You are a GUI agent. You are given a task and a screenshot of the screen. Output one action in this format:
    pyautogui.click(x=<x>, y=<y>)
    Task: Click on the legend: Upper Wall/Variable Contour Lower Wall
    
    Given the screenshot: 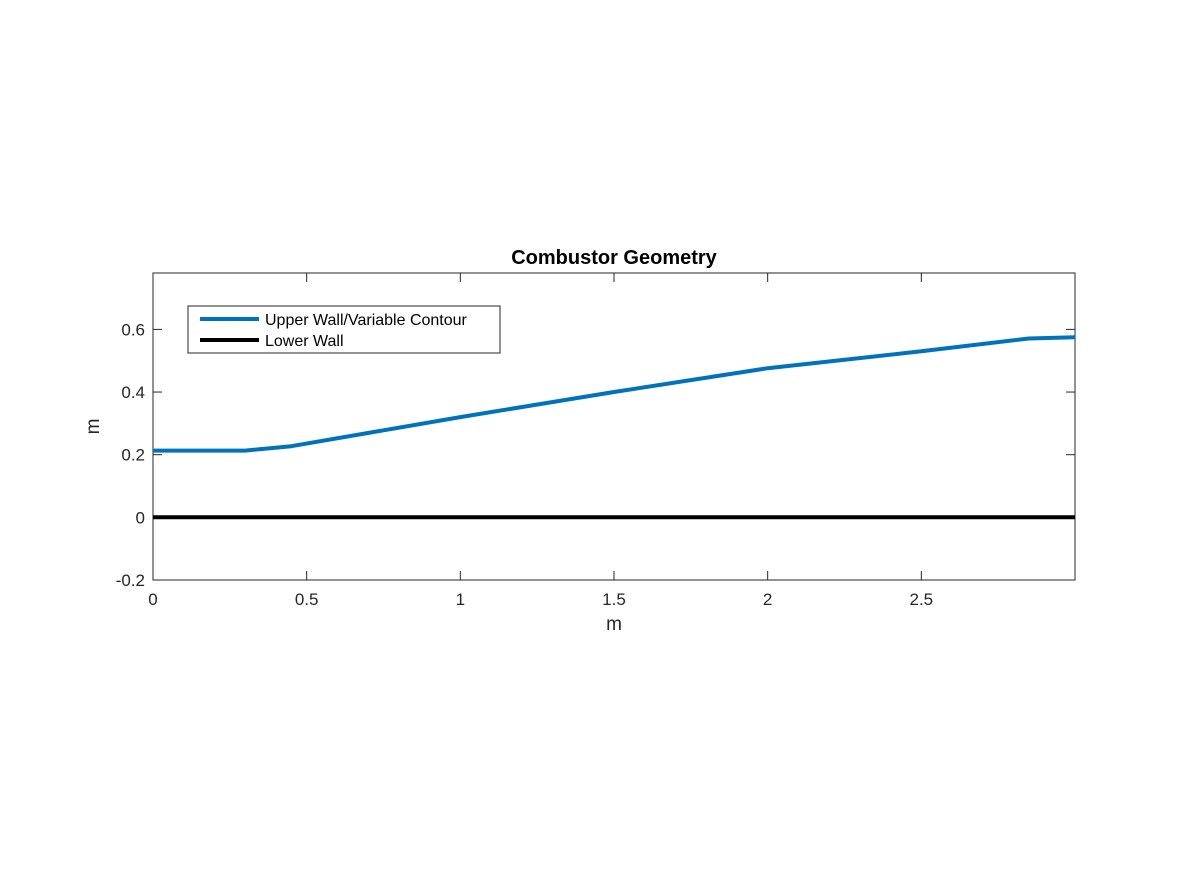 What is the action you would take?
    pyautogui.click(x=344, y=329)
    